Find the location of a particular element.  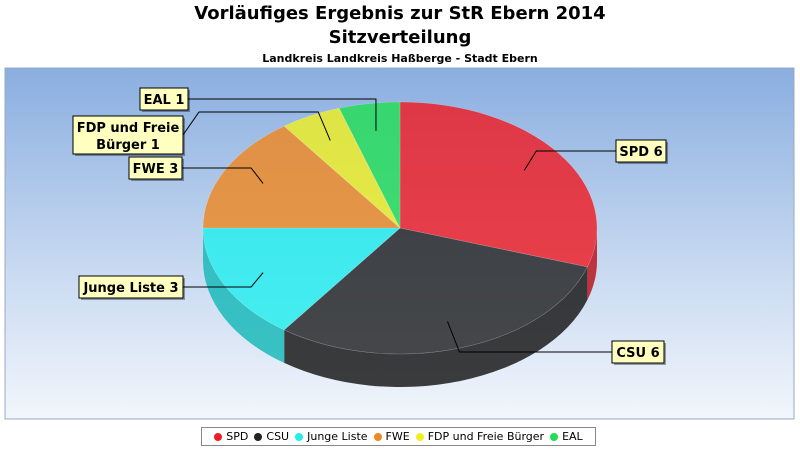

legend-item-fdp-und-freie-bürger: FDP und Freie Bürger is located at coordinates (480, 436).